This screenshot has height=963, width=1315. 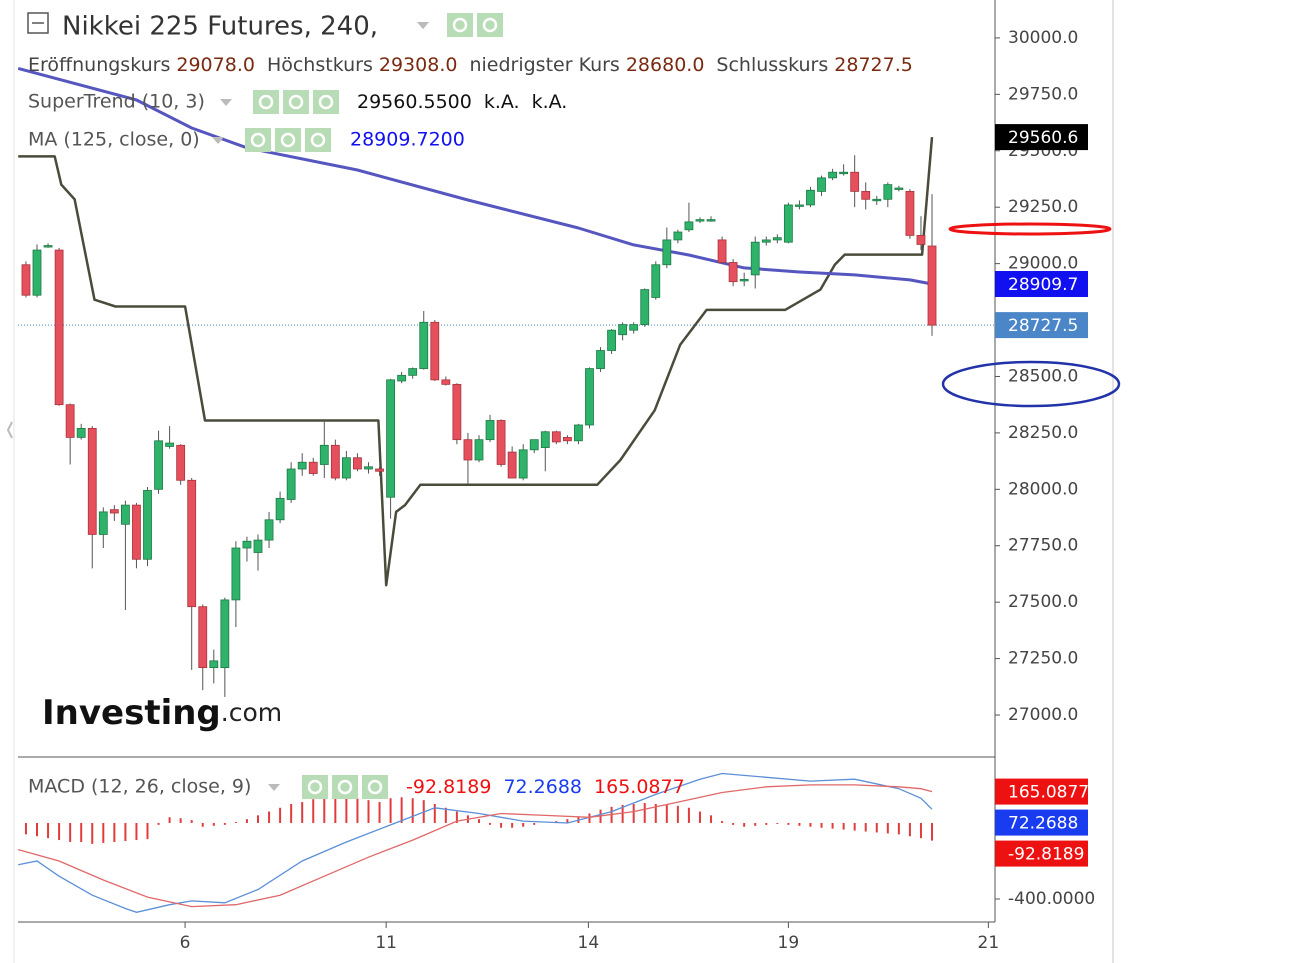 What do you see at coordinates (1043, 546) in the screenshot?
I see `y-tick-label: 27750.0` at bounding box center [1043, 546].